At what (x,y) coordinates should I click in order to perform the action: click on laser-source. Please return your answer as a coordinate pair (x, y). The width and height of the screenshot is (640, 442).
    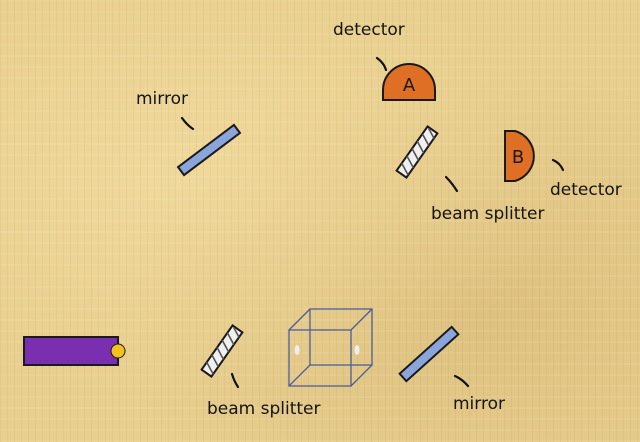
    Looking at the image, I should click on (74, 351).